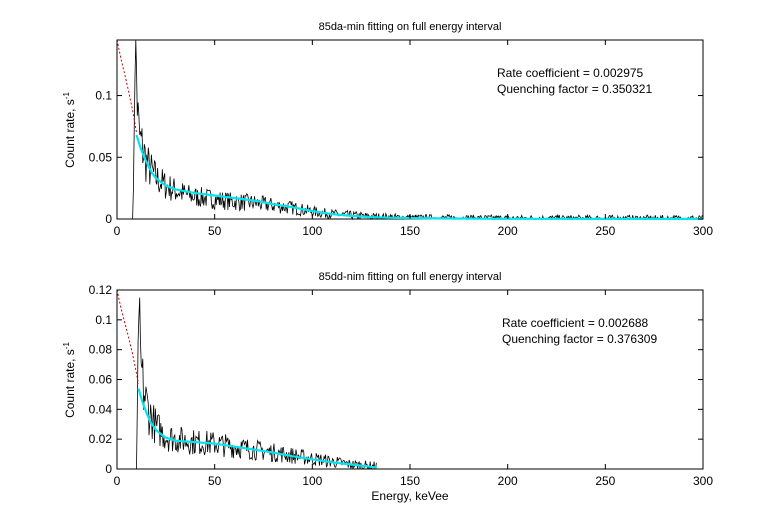 The width and height of the screenshot is (758, 527). I want to click on y-tick-label: 0.08, so click(101, 350).